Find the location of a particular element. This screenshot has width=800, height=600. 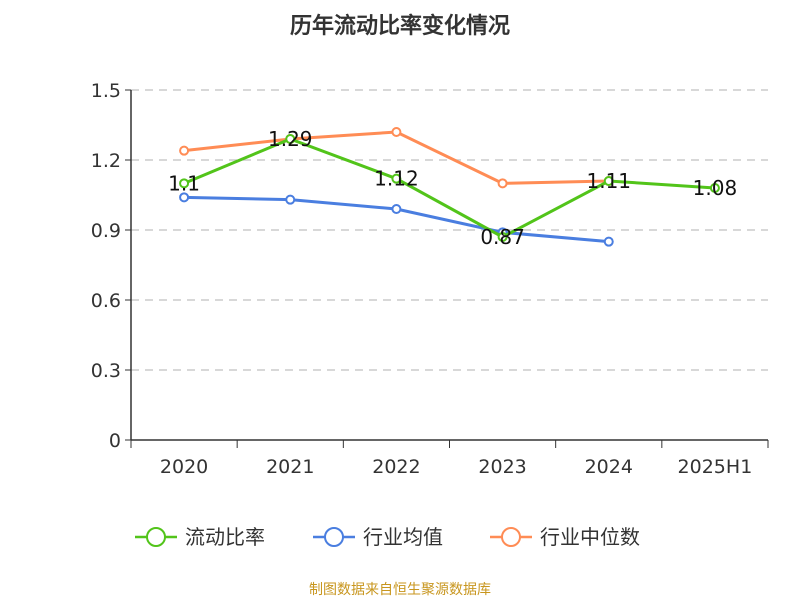

x-tick-label: 2024 is located at coordinates (609, 467).